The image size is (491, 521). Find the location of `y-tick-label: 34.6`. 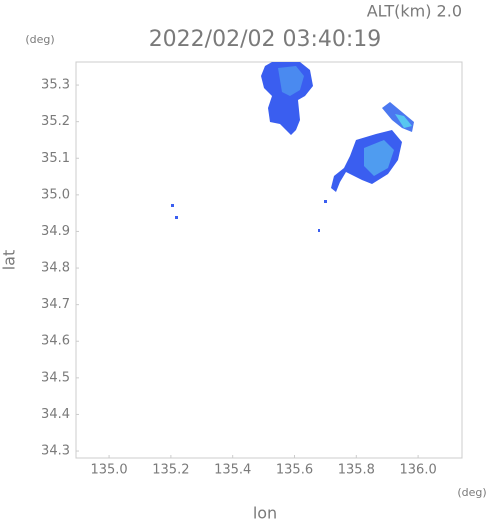

y-tick-label: 34.6 is located at coordinates (55, 341).